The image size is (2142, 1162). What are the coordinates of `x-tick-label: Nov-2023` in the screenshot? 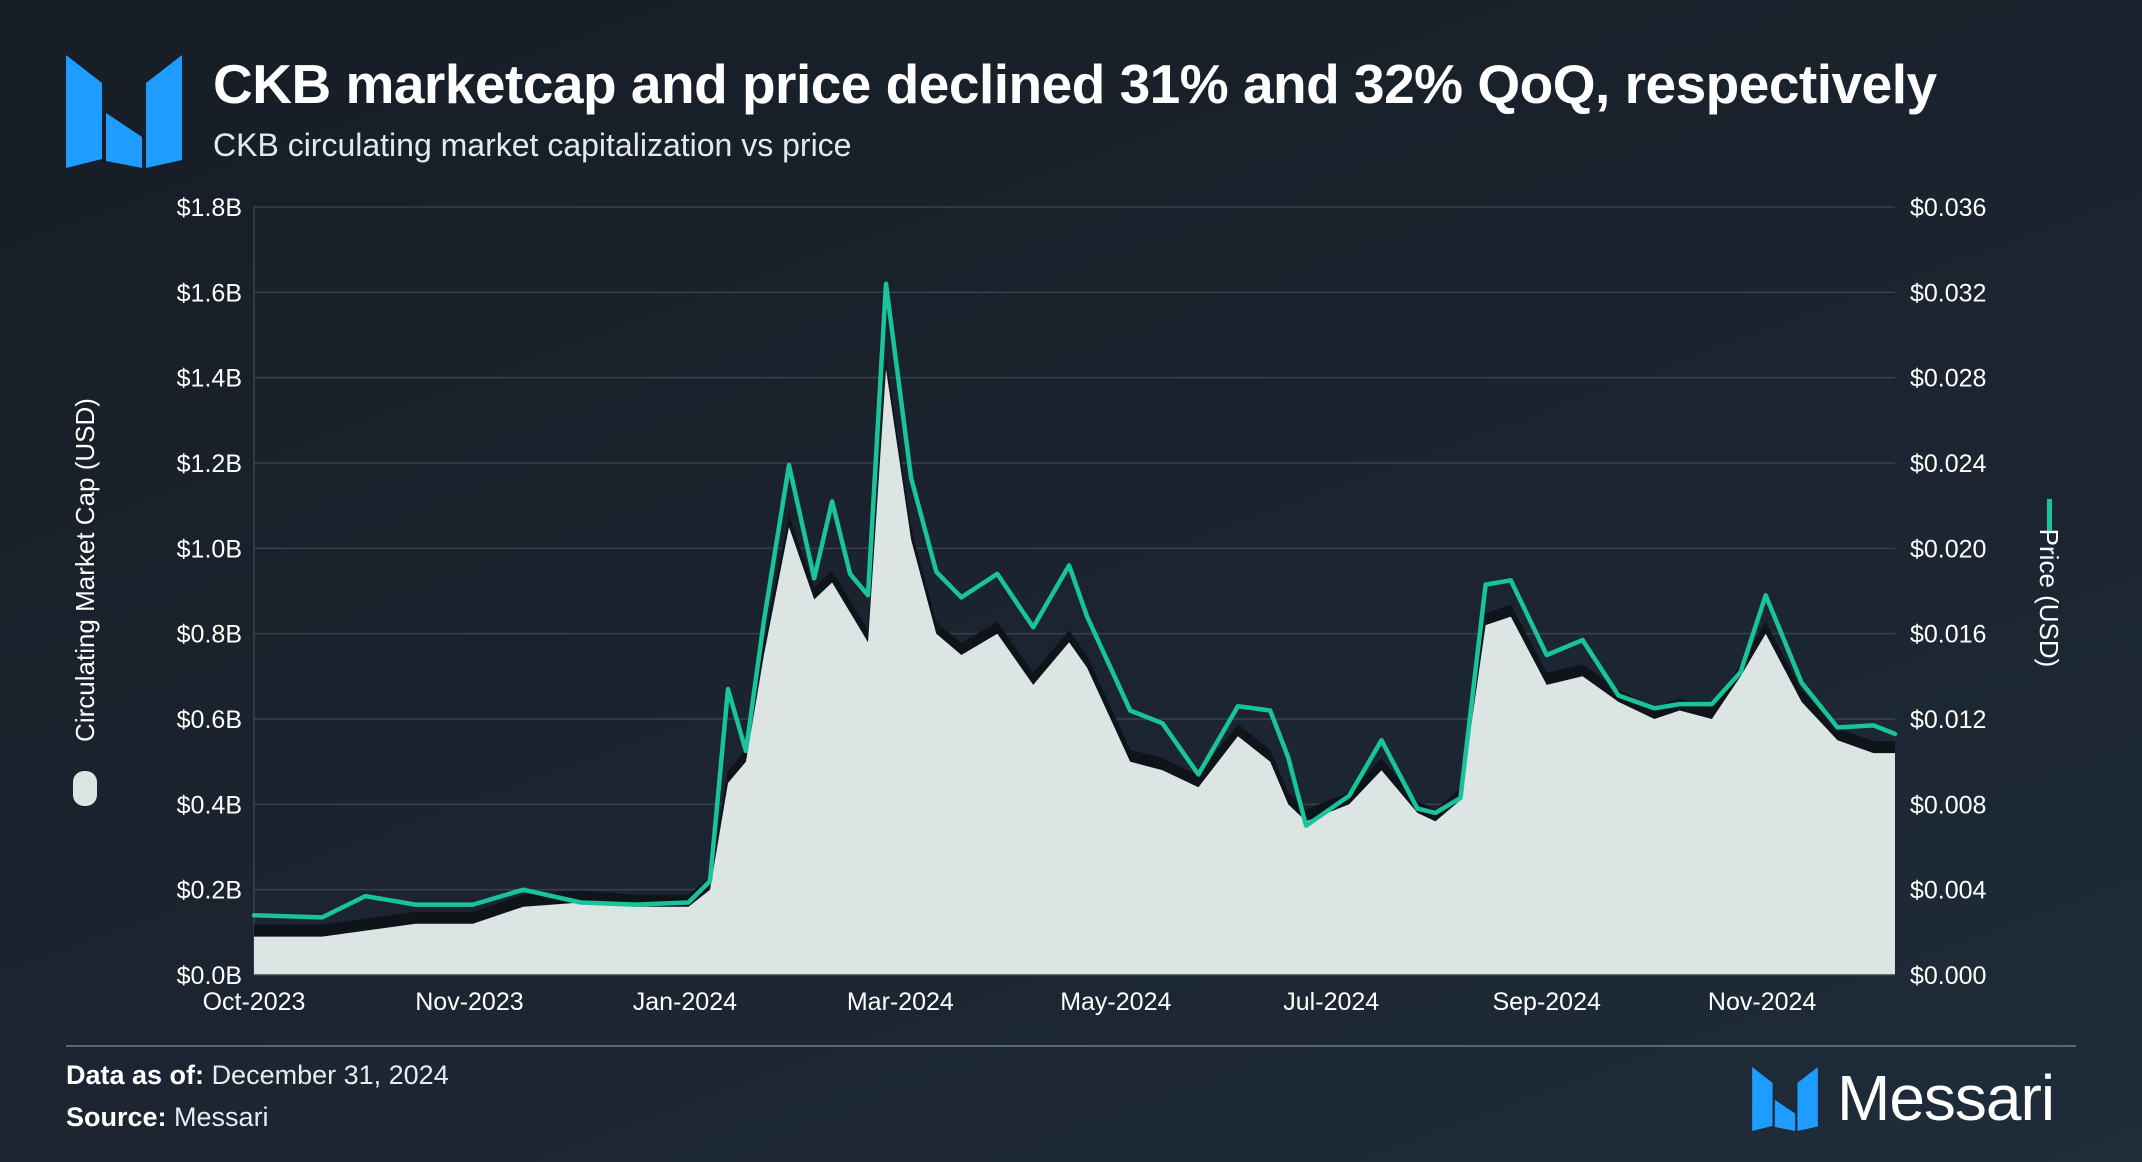 It's located at (469, 1002).